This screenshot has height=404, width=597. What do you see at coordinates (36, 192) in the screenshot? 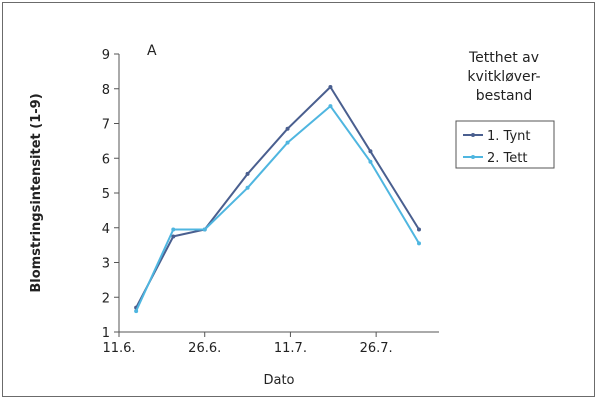
I see `y-axis-title: Blomstringsintensitet (1-9)` at bounding box center [36, 192].